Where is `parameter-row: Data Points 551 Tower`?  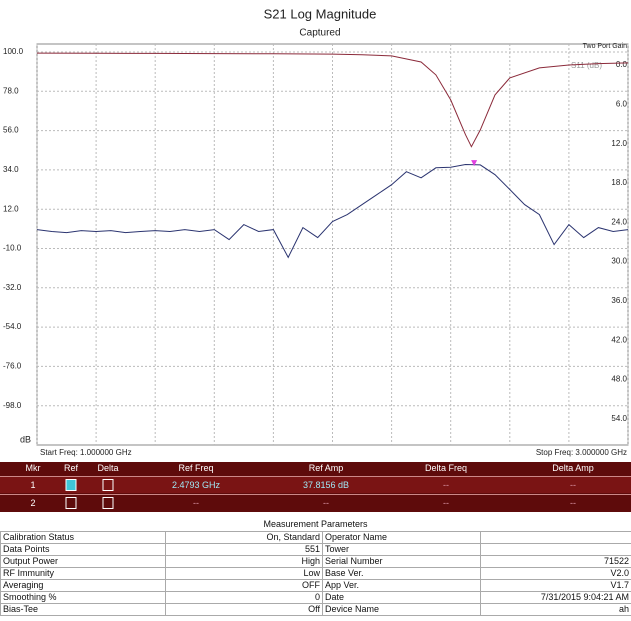 parameter-row: Data Points 551 Tower is located at coordinates (315, 549).